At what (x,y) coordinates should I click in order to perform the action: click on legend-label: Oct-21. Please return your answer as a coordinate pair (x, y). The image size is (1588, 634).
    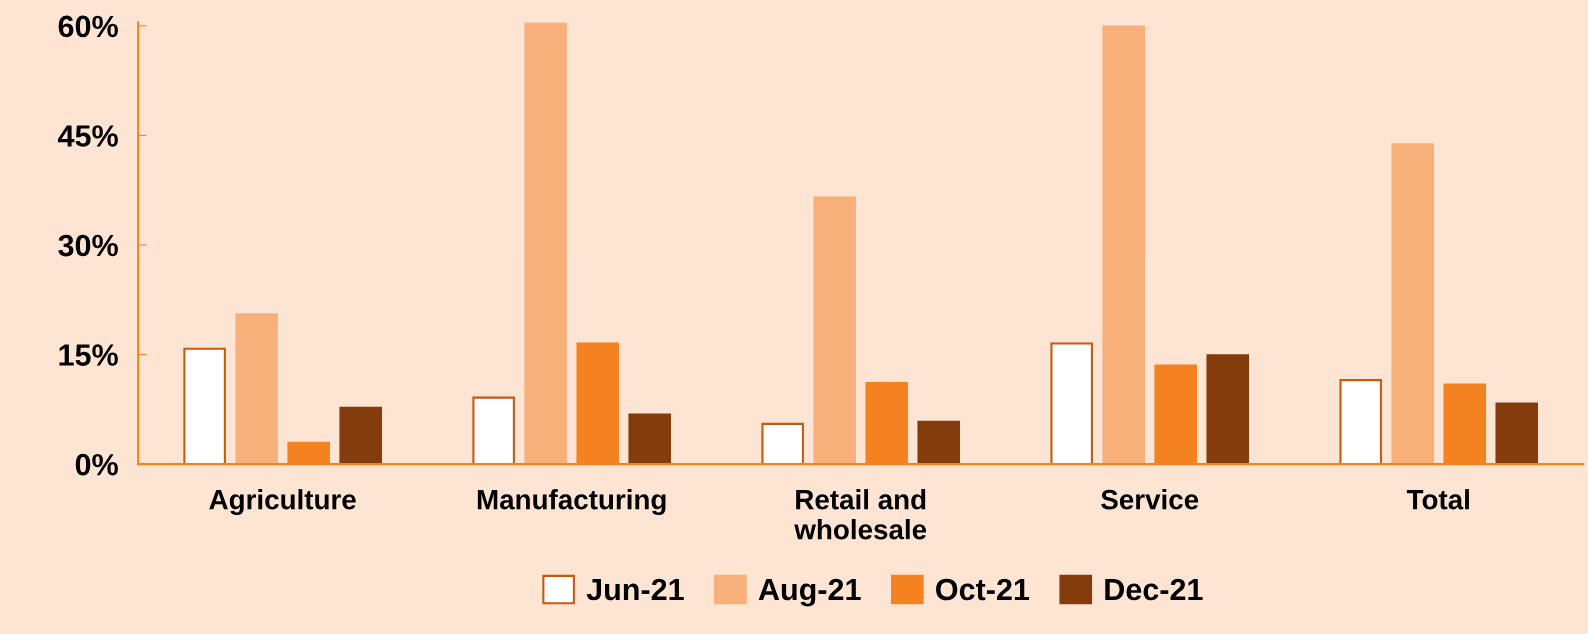
    Looking at the image, I should click on (983, 589).